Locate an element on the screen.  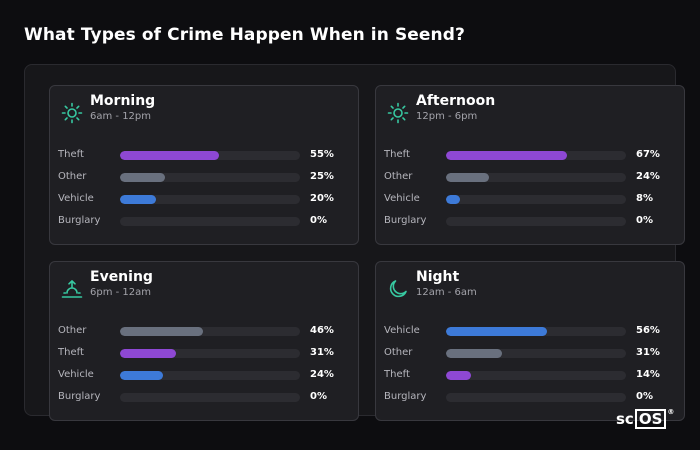
bar-row: Vehicle 8% is located at coordinates (530, 199).